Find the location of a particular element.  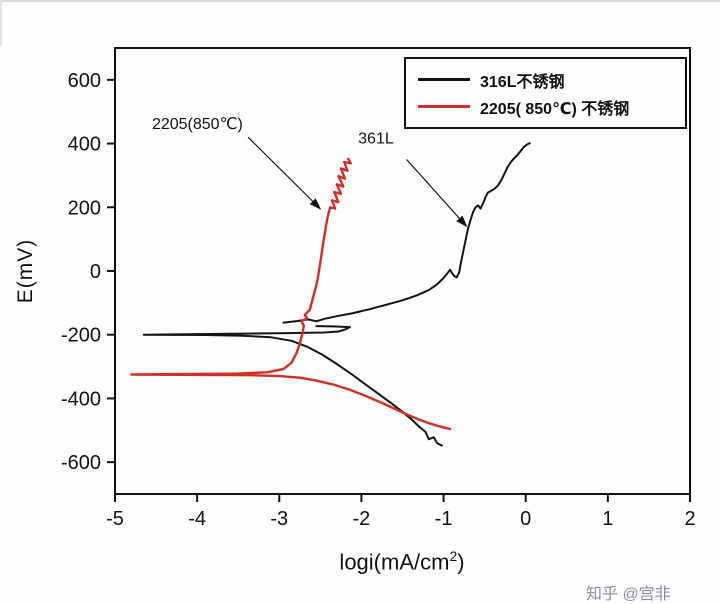

svg-text: 1 is located at coordinates (607, 519).